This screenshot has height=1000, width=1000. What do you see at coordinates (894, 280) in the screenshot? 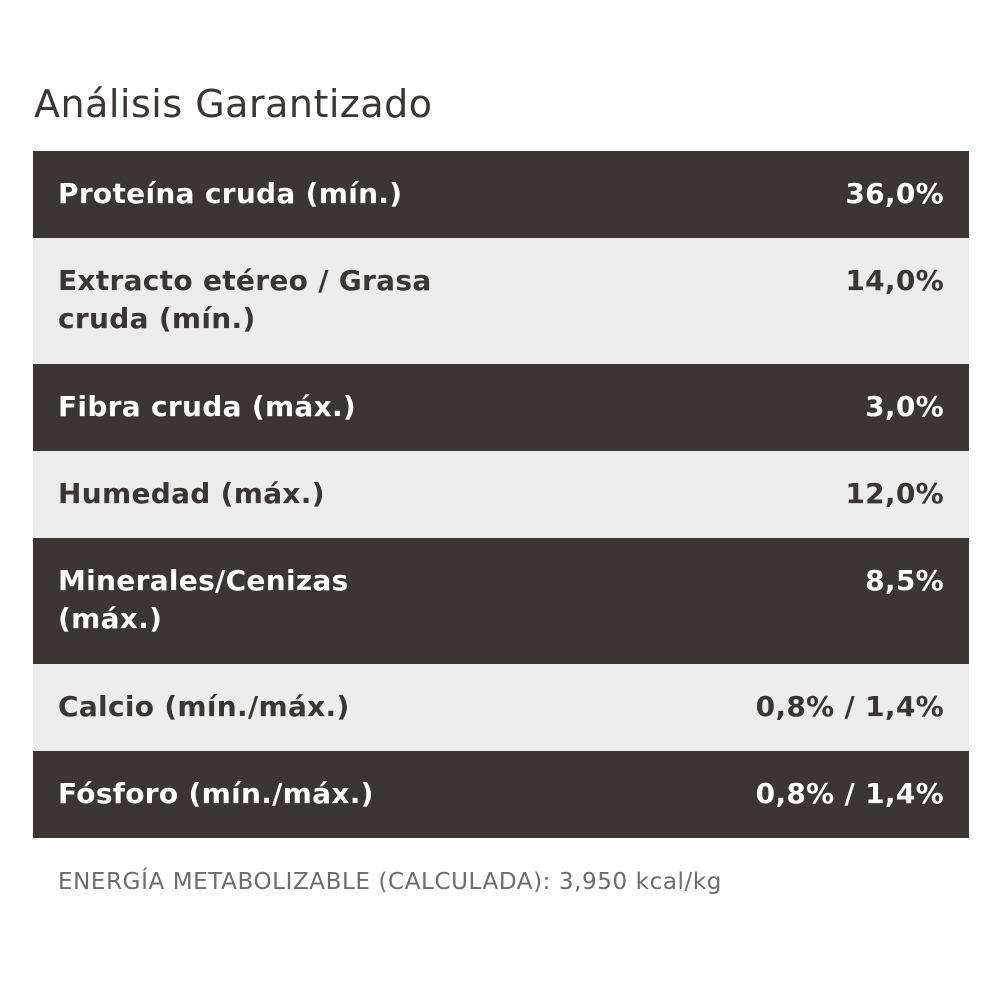
I see `row-value: 14,0%` at bounding box center [894, 280].